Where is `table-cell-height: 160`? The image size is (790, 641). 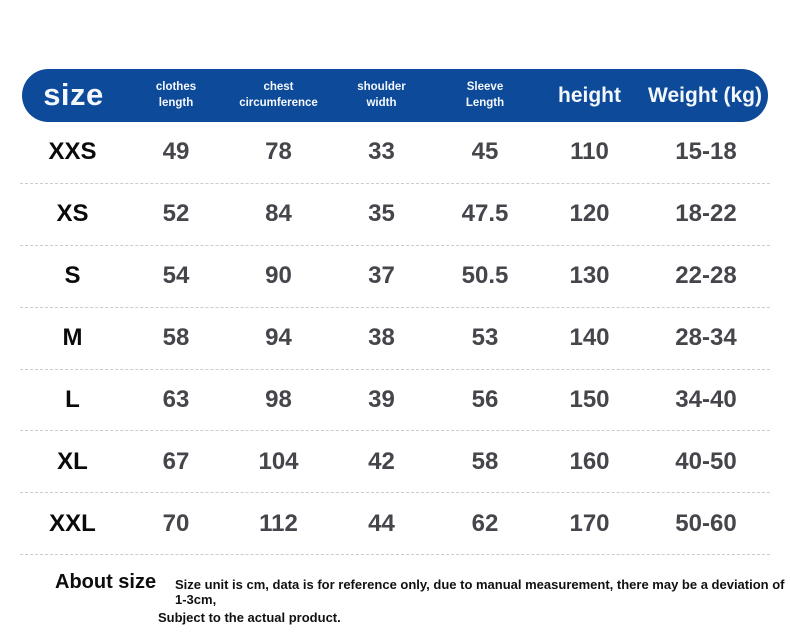 table-cell-height: 160 is located at coordinates (589, 461).